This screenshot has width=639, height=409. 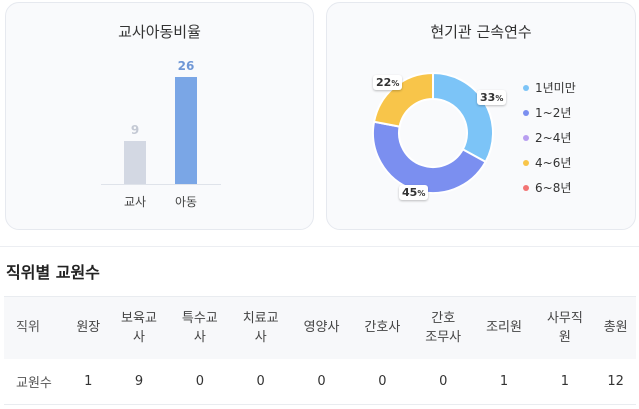 I want to click on col-header-cook: 조리원, so click(x=504, y=327).